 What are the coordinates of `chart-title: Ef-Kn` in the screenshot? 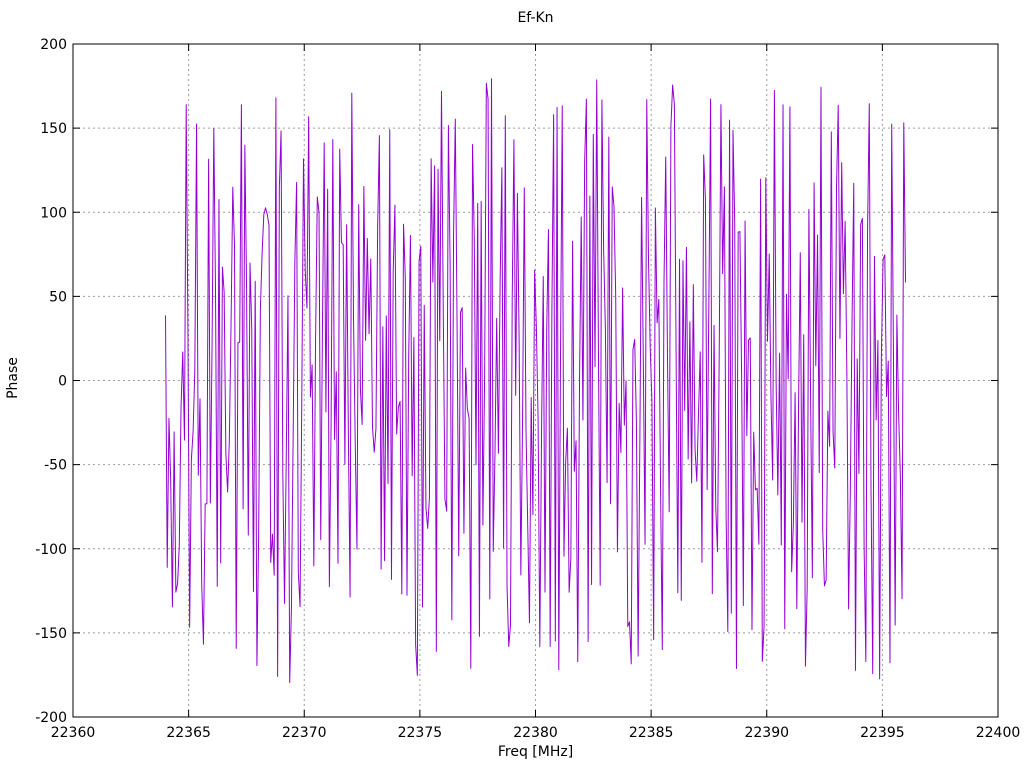 It's located at (535, 18).